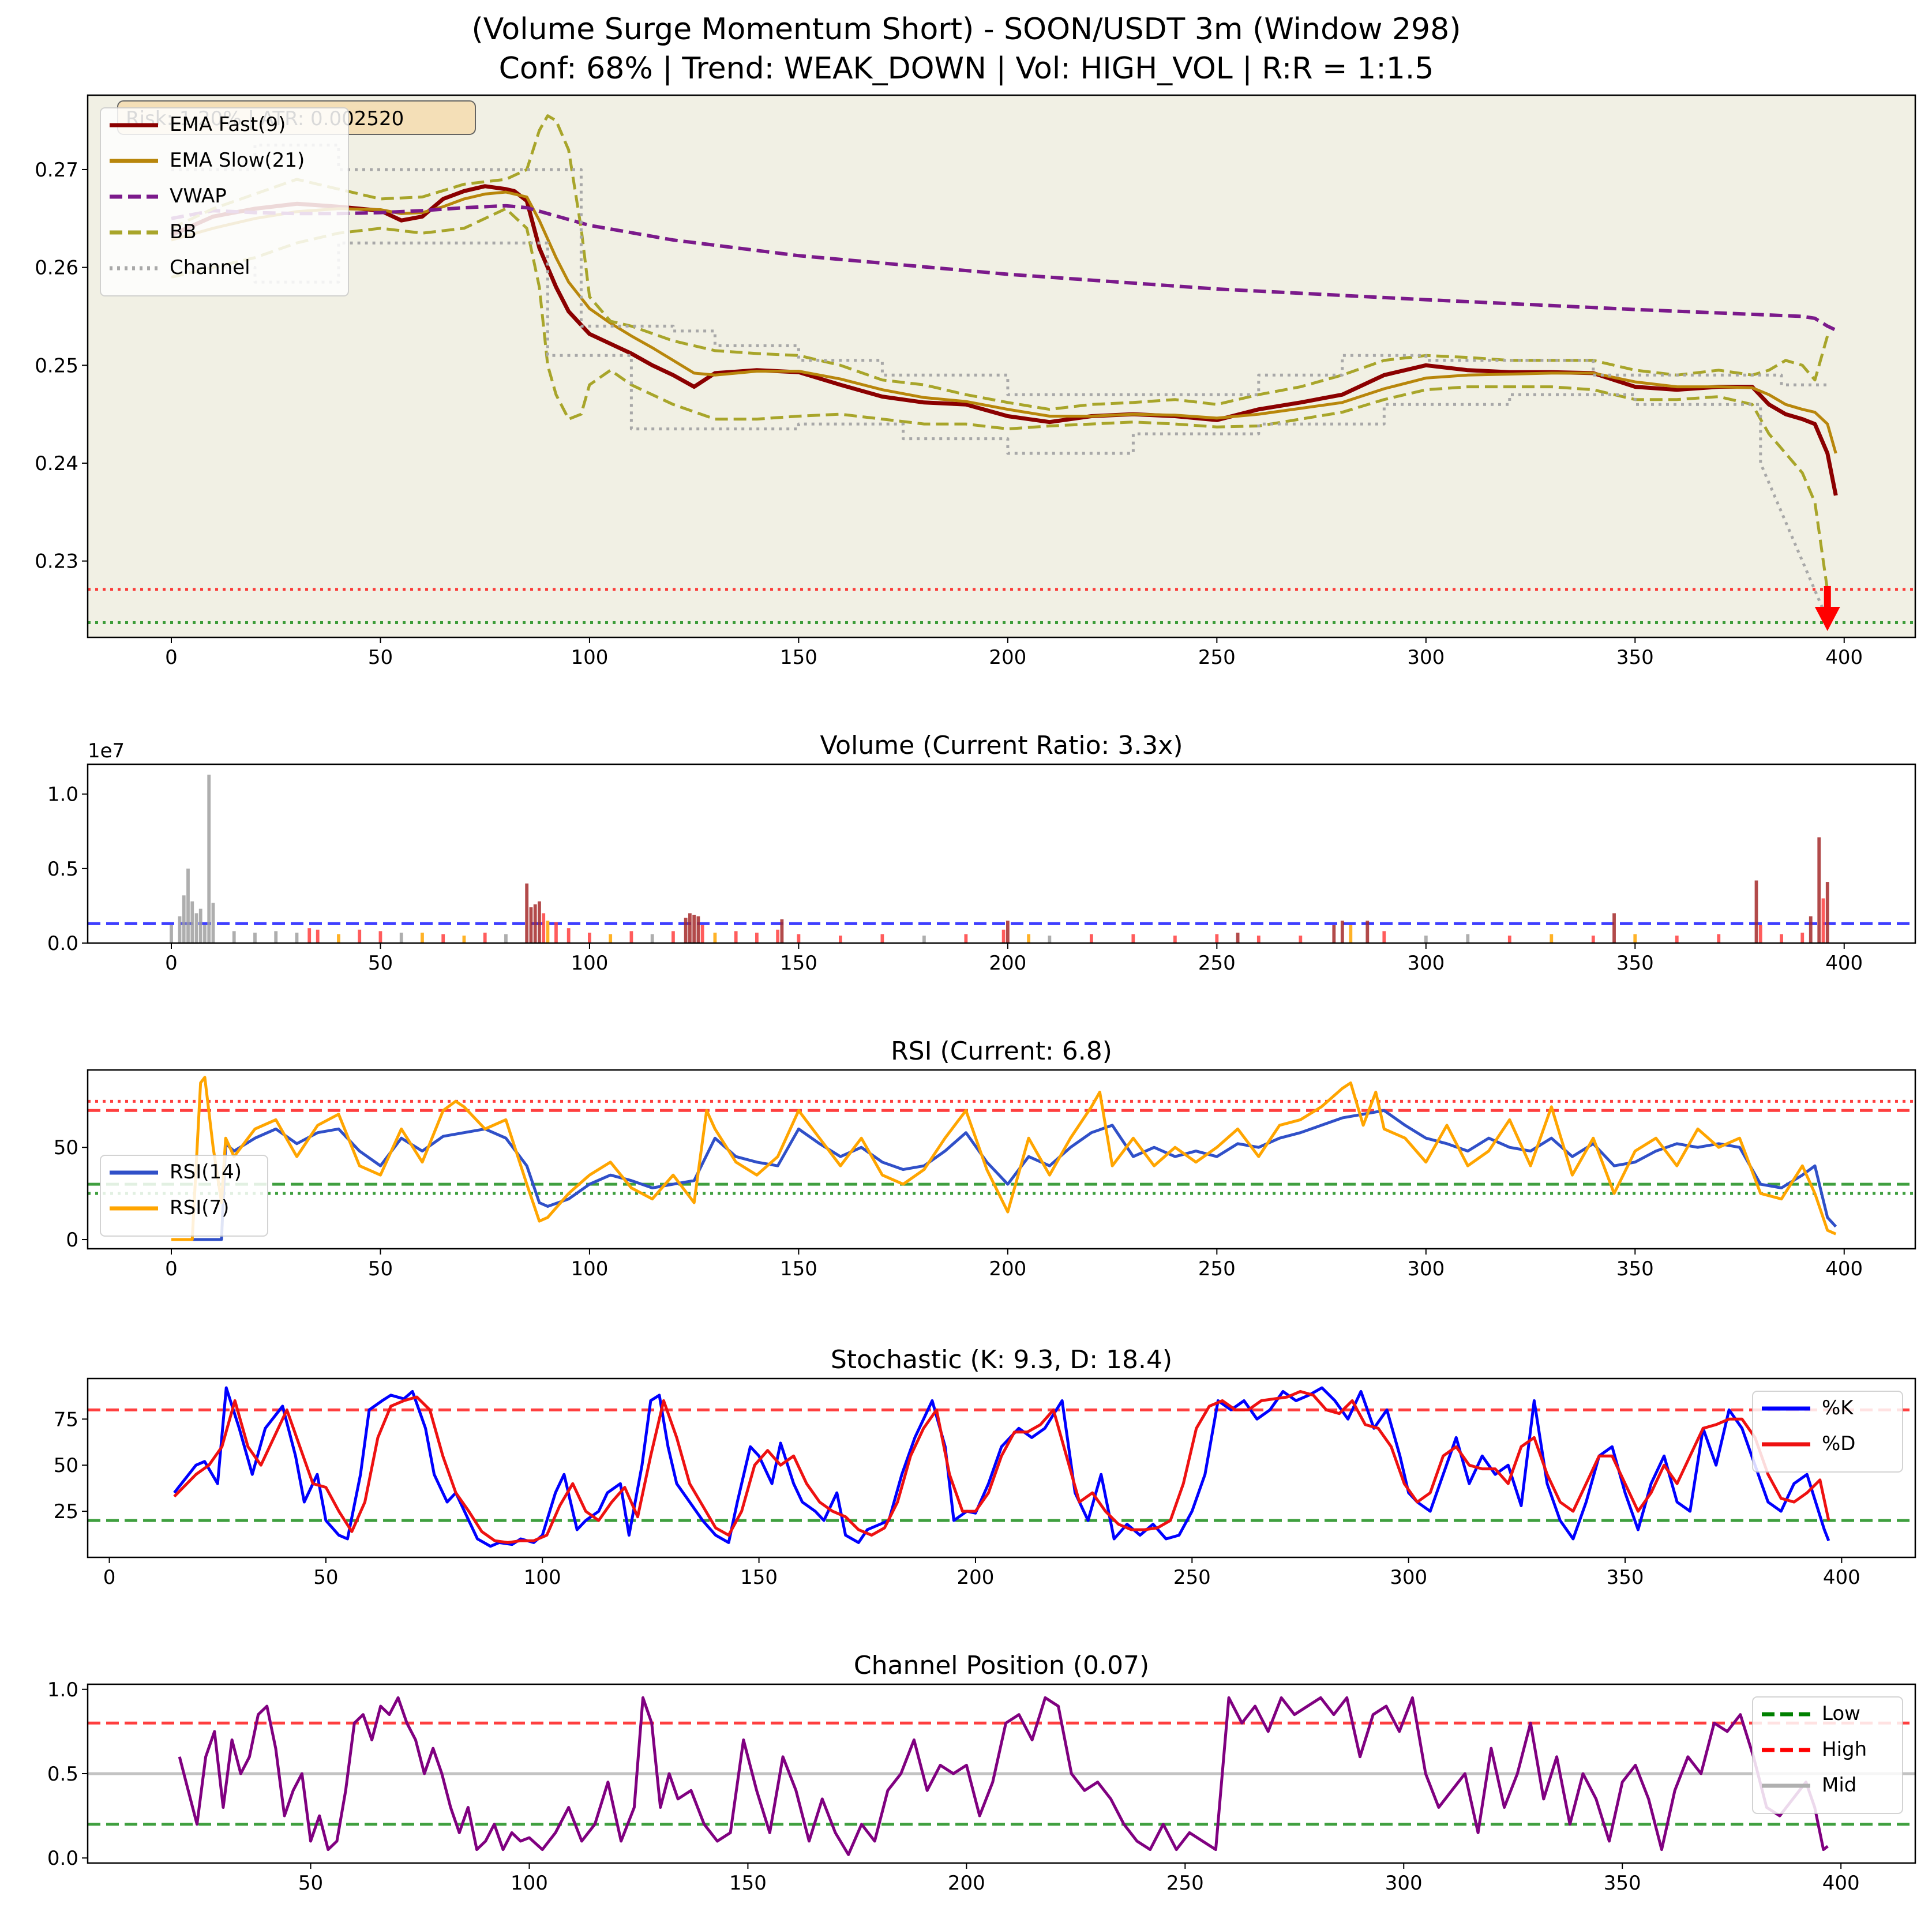 The height and width of the screenshot is (1919, 1932). What do you see at coordinates (57, 561) in the screenshot?
I see `y-tick-label: 0.23` at bounding box center [57, 561].